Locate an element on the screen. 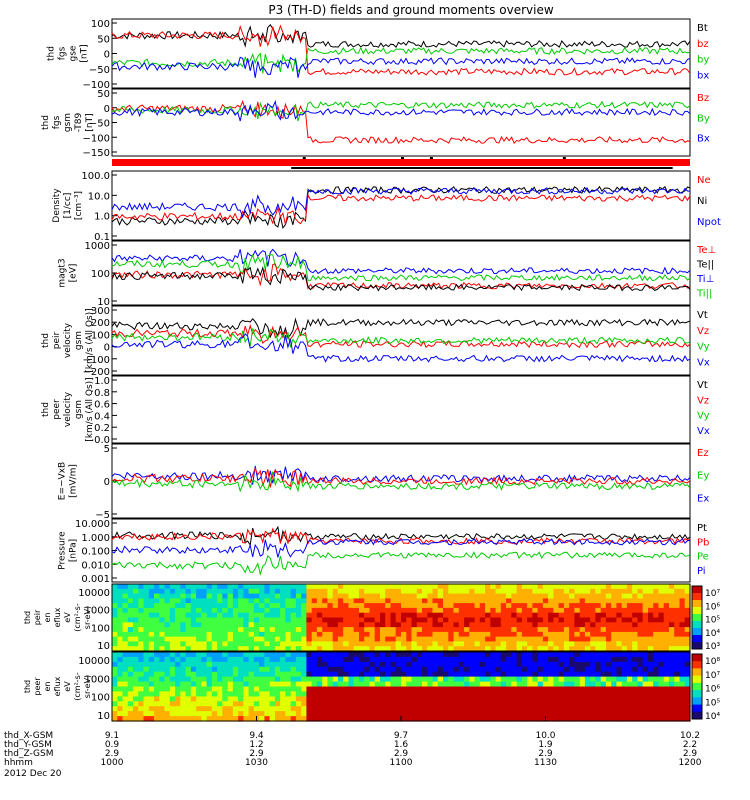  ytick-label: −200 is located at coordinates (96, 372).